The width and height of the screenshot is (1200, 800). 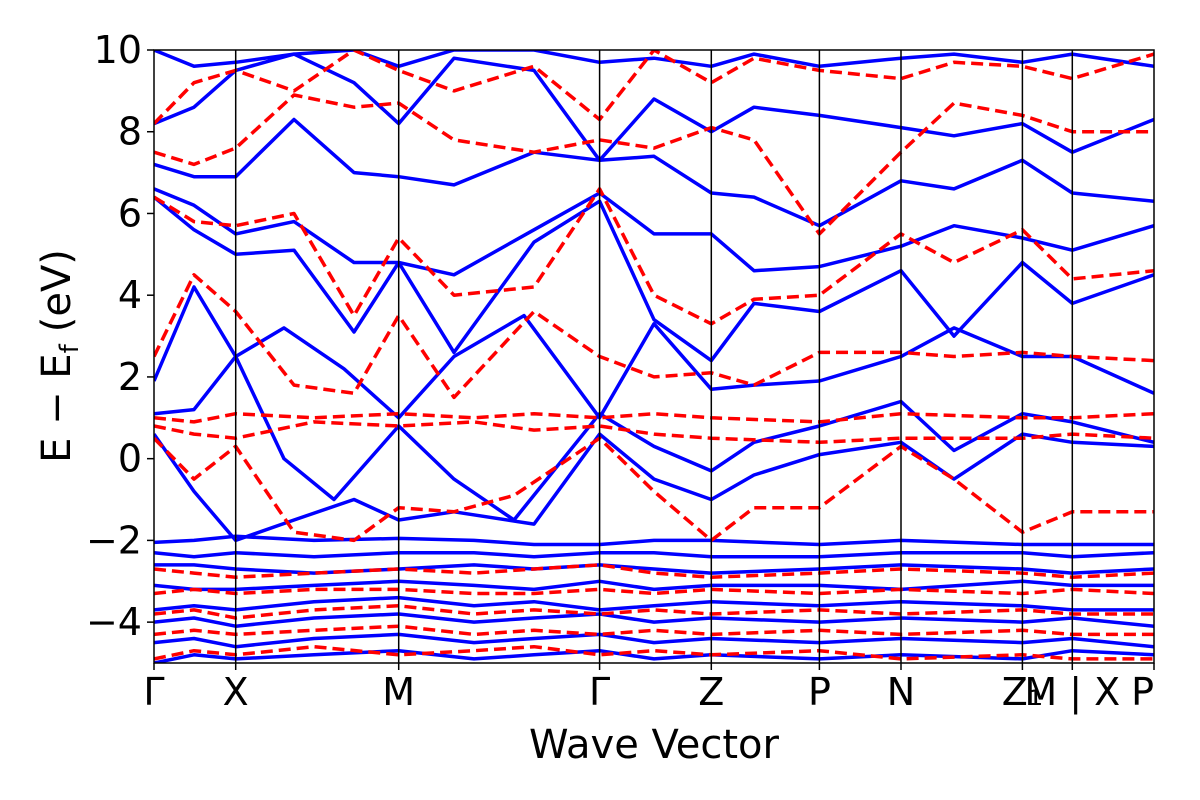 I want to click on y-axis-ticks: −4 −2 0 2 4 6 8 10, so click(x=120, y=336).